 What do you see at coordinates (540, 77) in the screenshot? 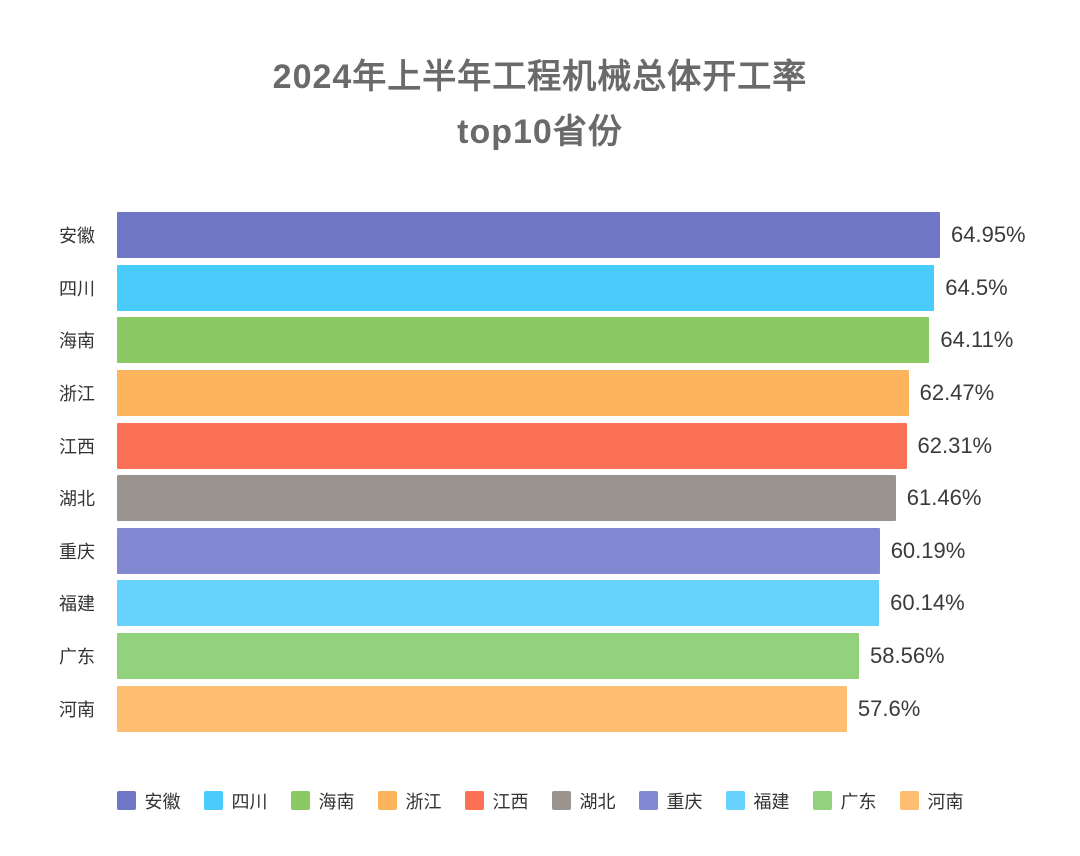
I see `chart-title-line1: 2024年上半年工程机械总体开工率` at bounding box center [540, 77].